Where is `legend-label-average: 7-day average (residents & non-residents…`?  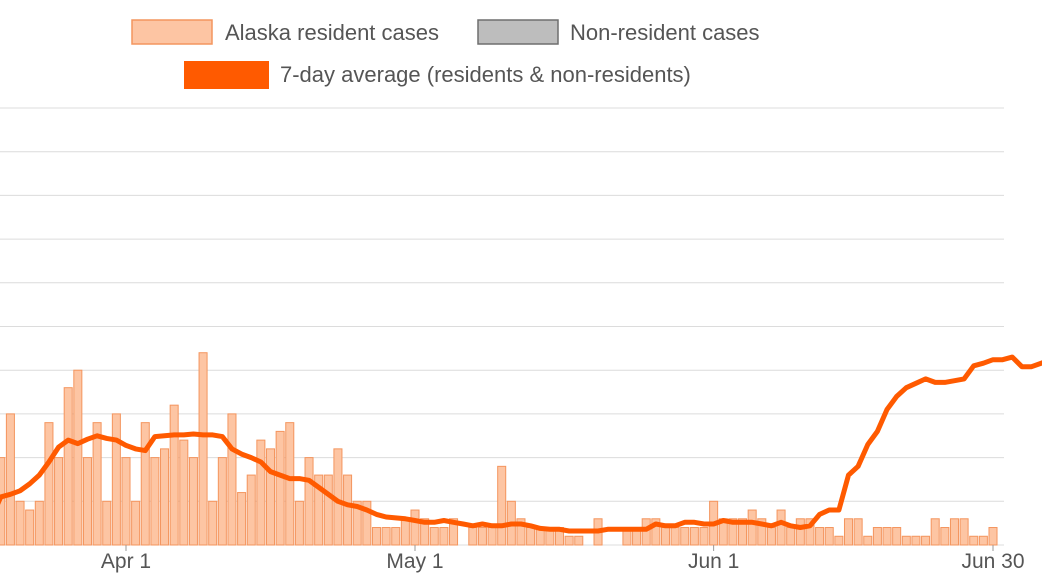
legend-label-average: 7-day average (residents & non-residents… is located at coordinates (485, 74).